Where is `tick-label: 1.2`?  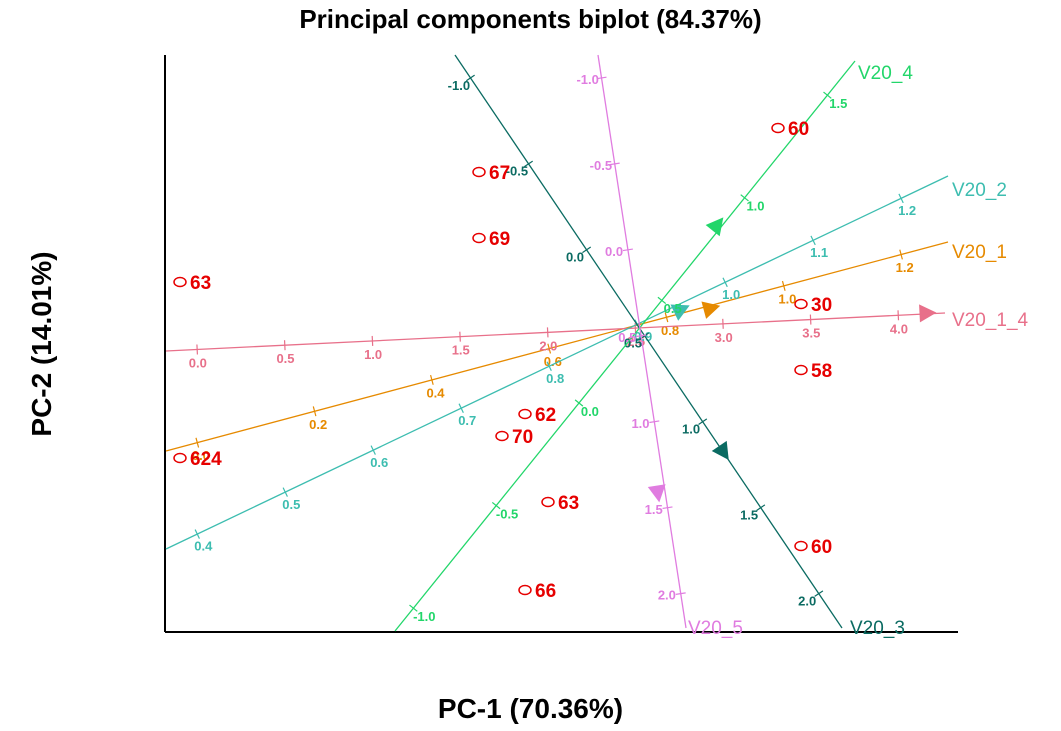 tick-label: 1.2 is located at coordinates (907, 210).